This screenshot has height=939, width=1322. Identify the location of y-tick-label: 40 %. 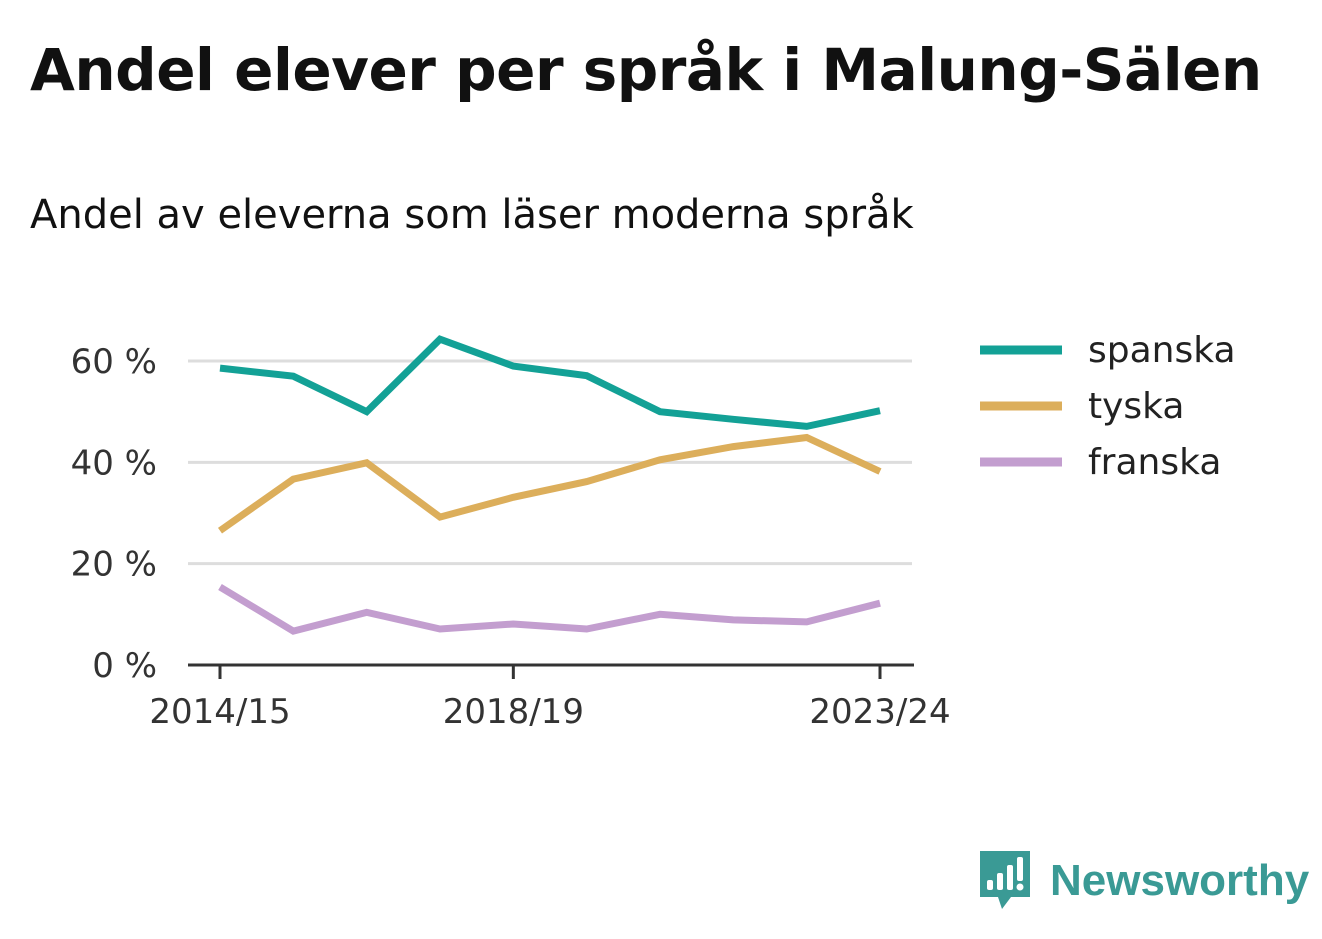
(114, 463).